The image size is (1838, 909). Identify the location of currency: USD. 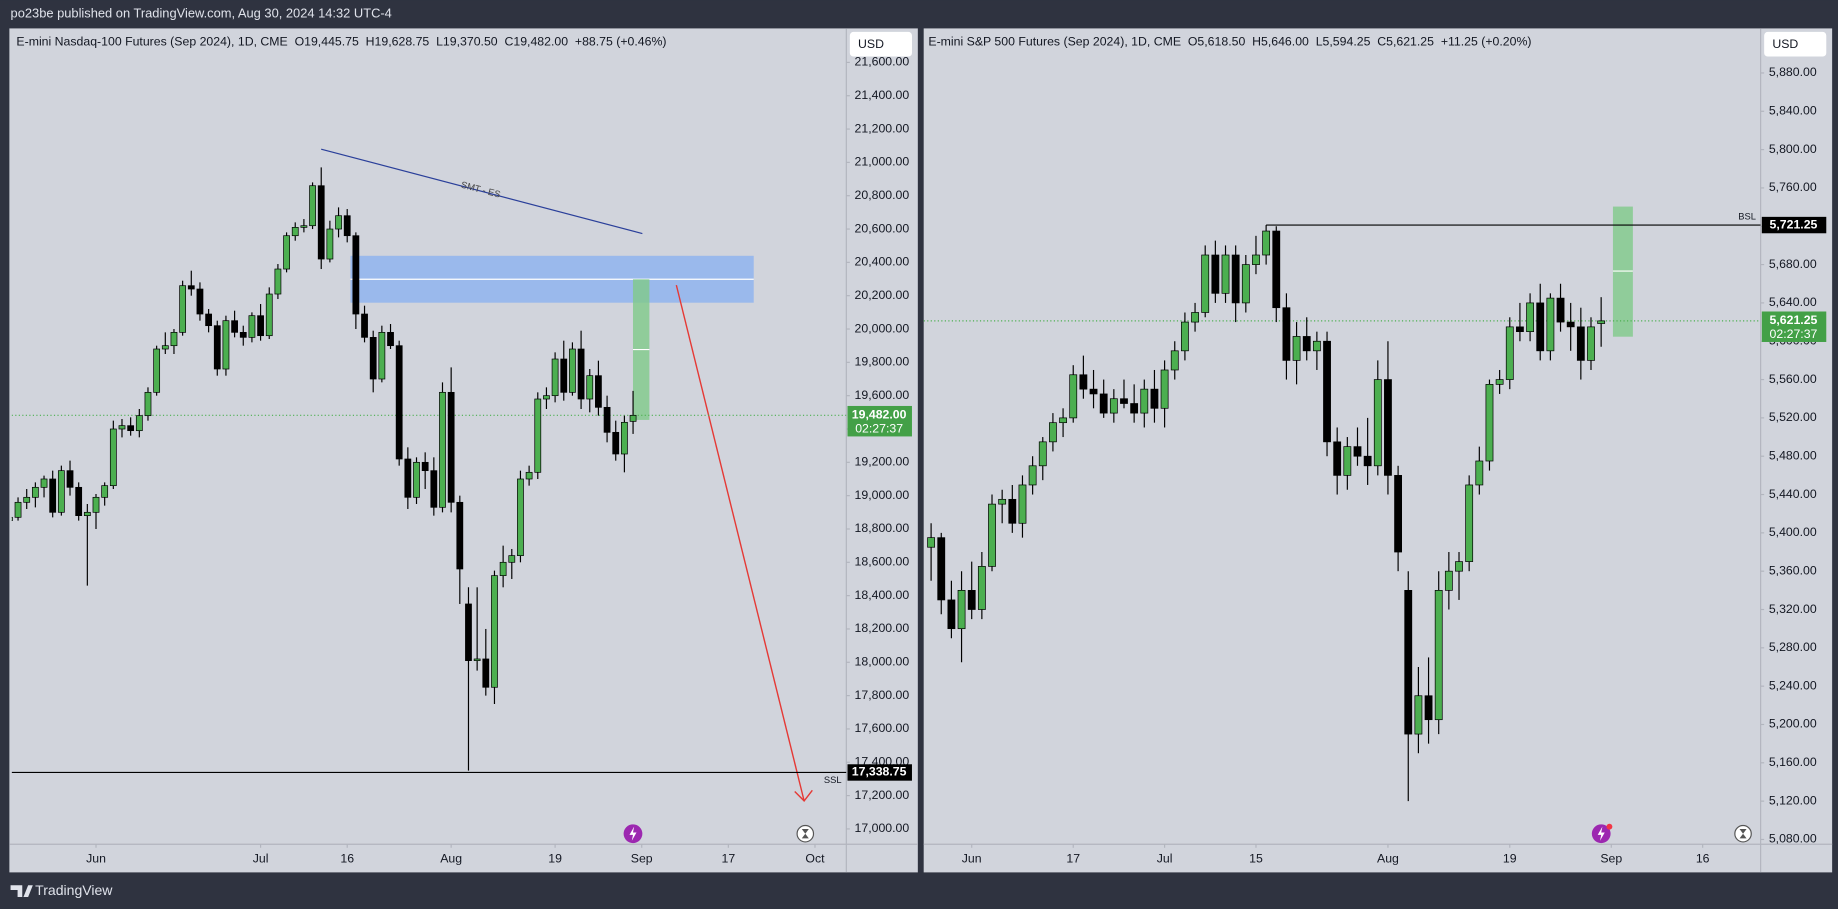
(1785, 44).